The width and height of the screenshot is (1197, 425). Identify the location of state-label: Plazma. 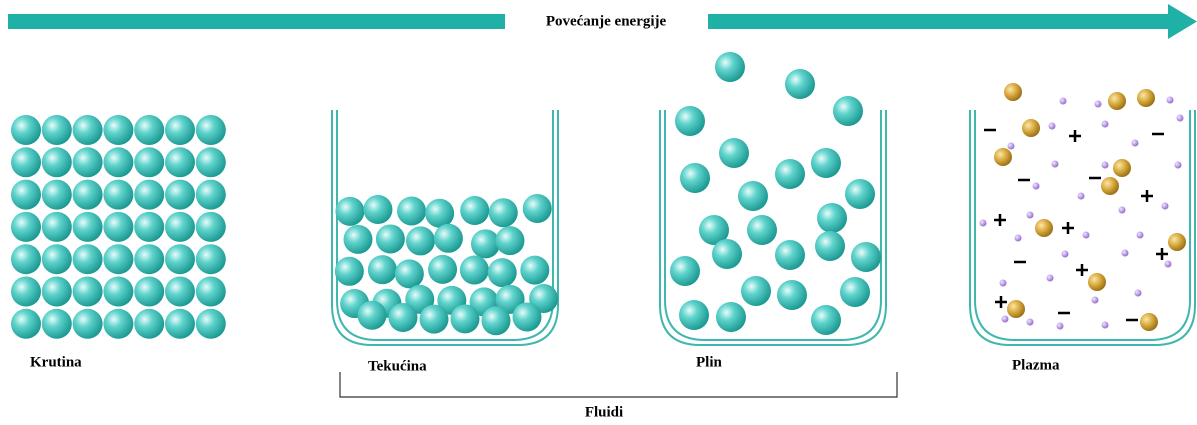
(1036, 365).